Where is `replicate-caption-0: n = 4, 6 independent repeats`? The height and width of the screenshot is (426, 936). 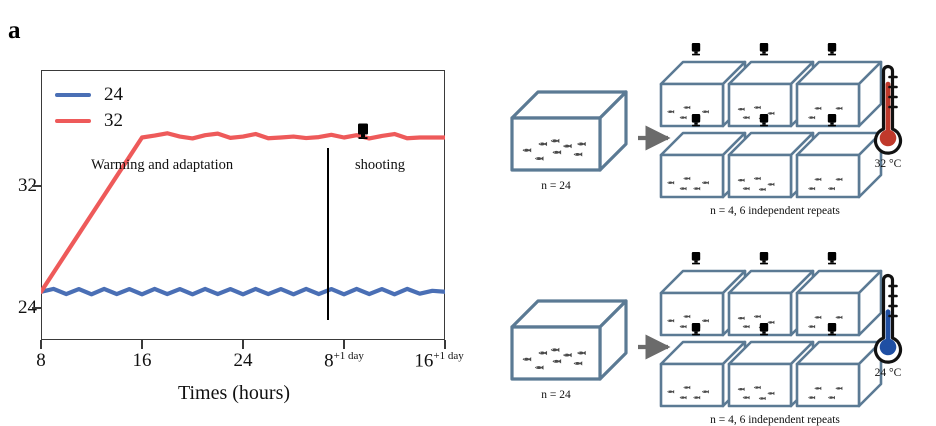
replicate-caption-0: n = 4, 6 independent repeats is located at coordinates (775, 211).